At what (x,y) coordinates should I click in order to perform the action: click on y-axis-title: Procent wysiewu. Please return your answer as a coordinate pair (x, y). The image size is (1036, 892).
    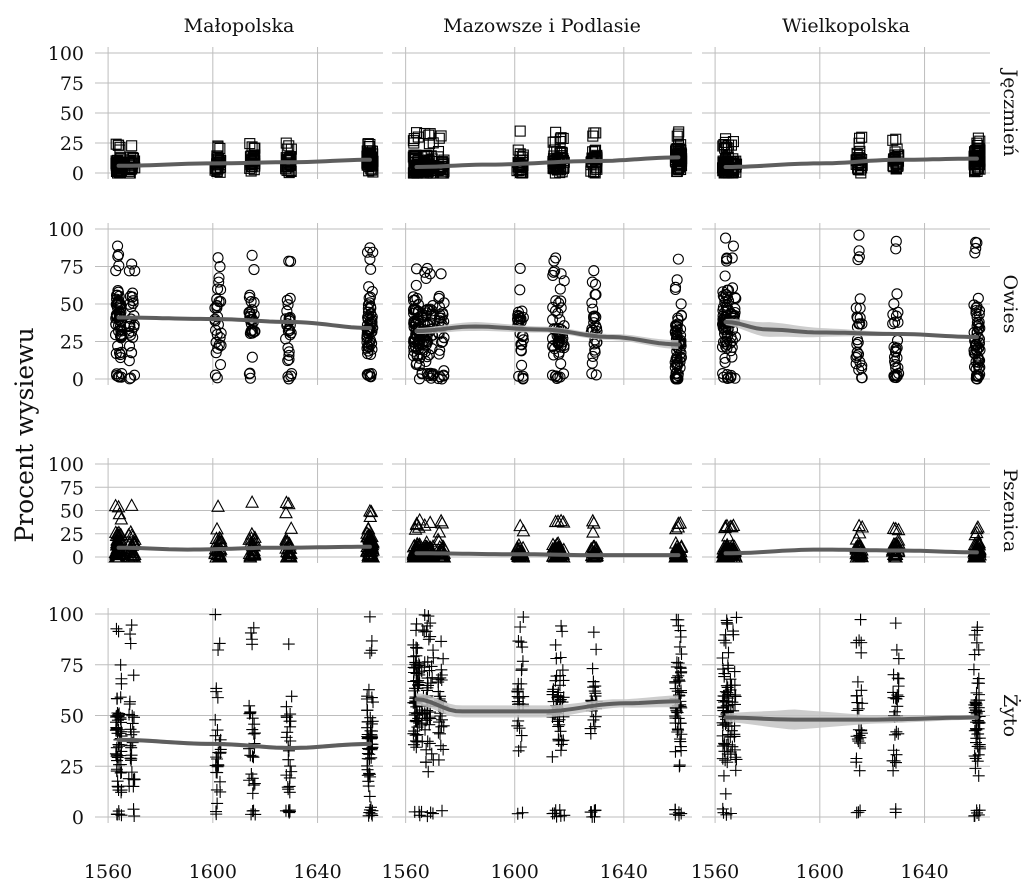
    Looking at the image, I should click on (24, 434).